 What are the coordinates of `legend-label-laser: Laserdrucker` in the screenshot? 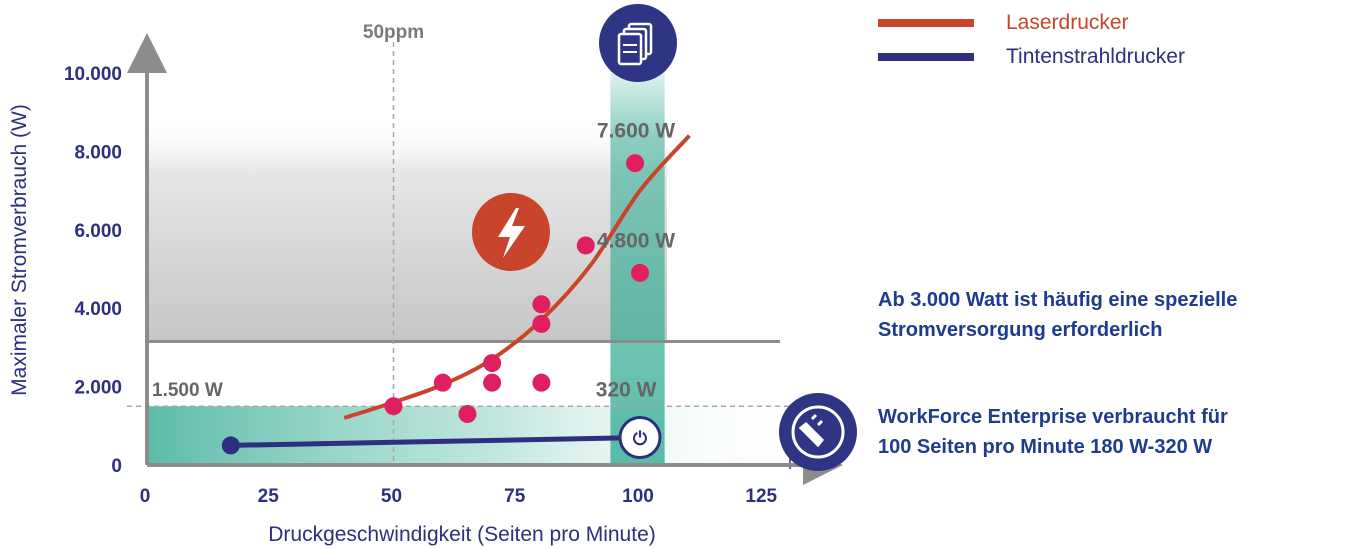 It's located at (1067, 22).